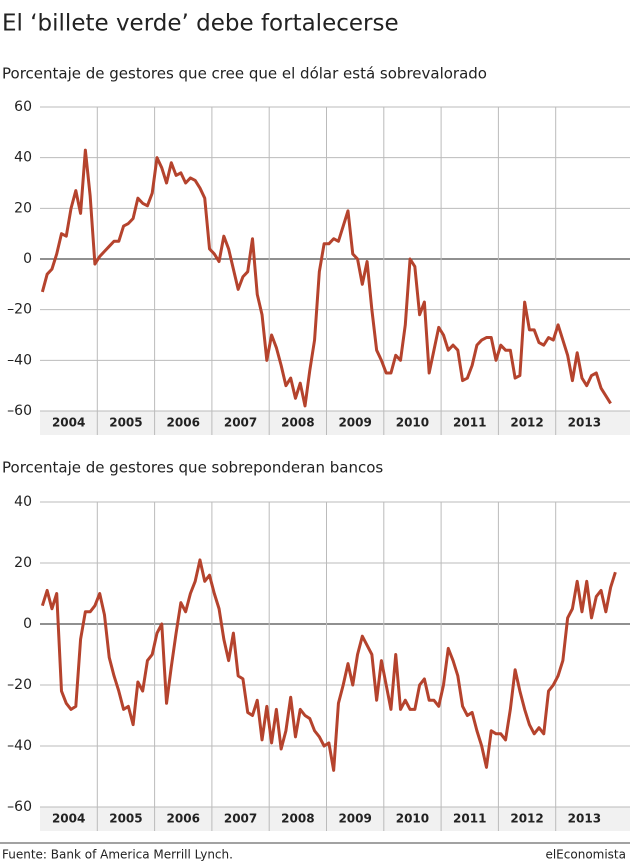  I want to click on source: Fuente: Bank of America Merrill Lynch., so click(117, 855).